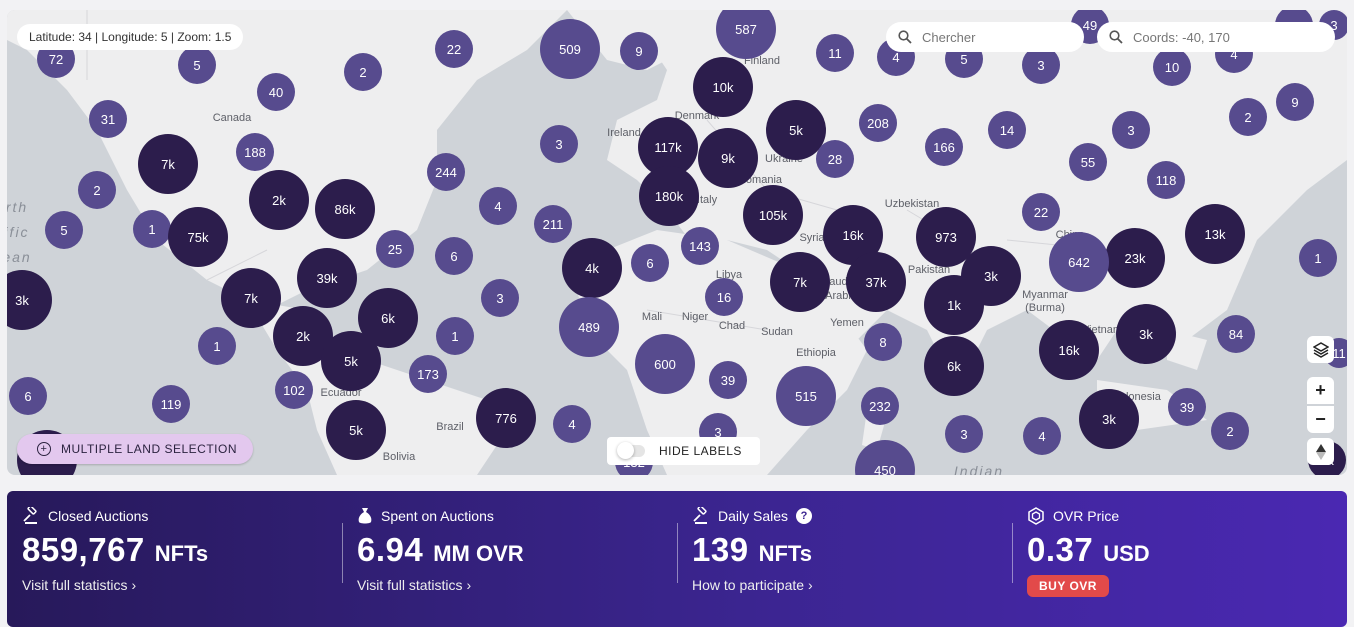 This screenshot has width=1354, height=627. I want to click on land-cluster-marker: 515, so click(806, 396).